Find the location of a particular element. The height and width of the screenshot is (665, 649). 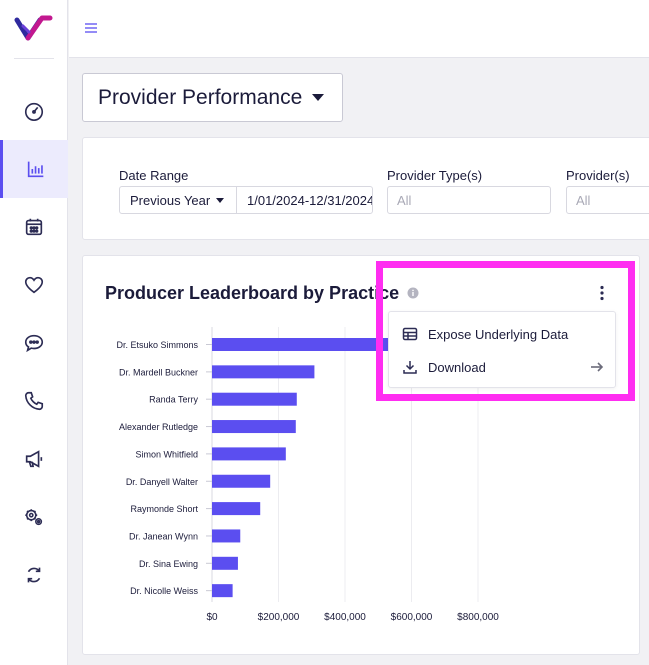

download-item: Download is located at coordinates (503, 367).